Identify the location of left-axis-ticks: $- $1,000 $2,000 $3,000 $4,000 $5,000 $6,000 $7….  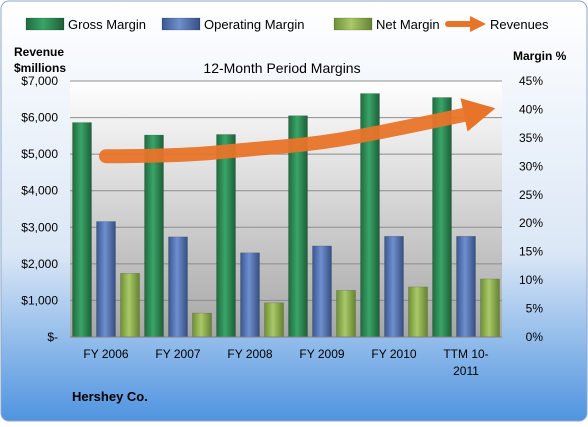
(39, 209).